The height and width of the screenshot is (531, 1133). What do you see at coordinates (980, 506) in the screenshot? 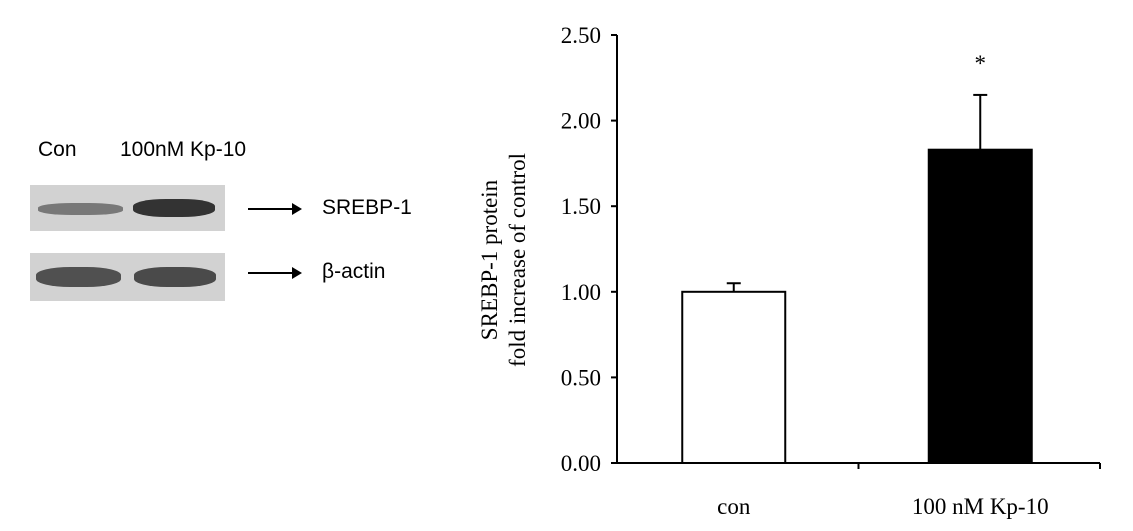
I see `x-tick-label: 100 nM Kp-10` at bounding box center [980, 506].